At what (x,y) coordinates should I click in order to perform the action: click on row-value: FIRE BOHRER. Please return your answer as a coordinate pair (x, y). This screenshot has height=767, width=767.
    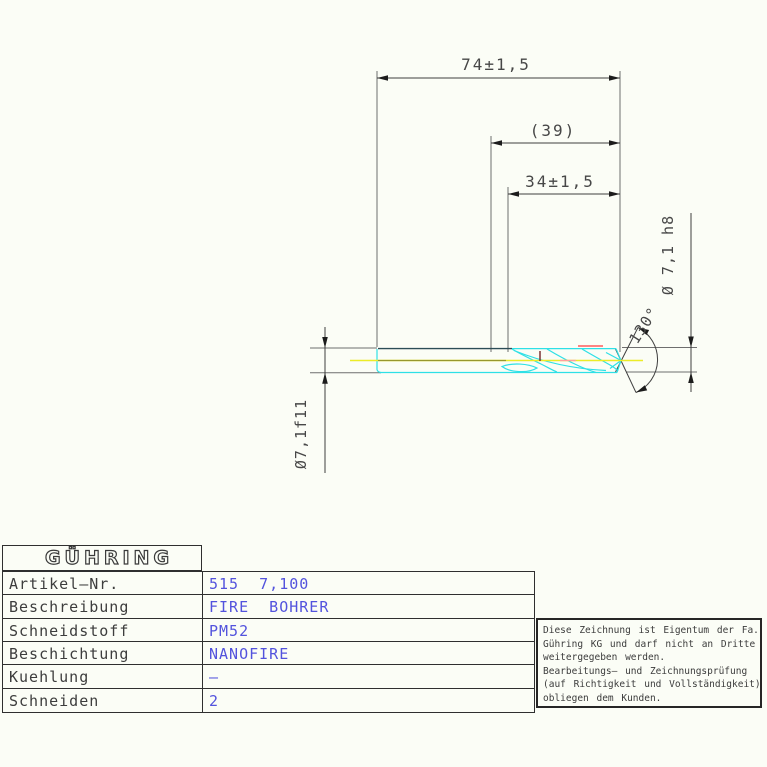
    Looking at the image, I should click on (269, 607).